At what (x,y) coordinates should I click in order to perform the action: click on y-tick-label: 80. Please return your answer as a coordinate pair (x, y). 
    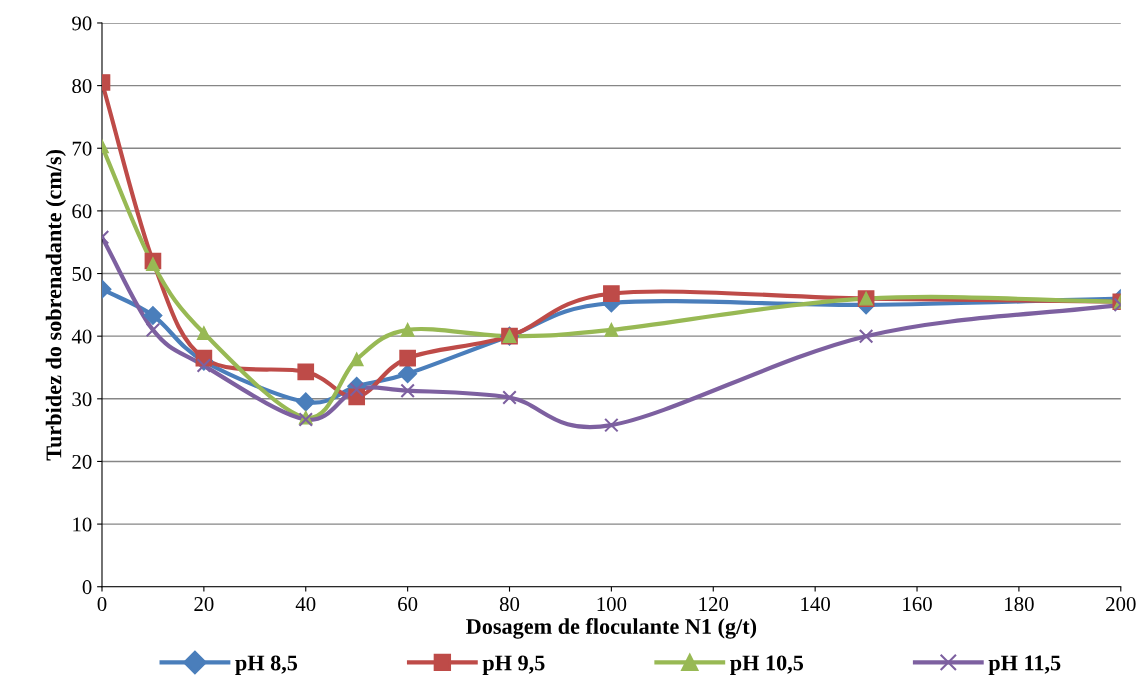
    Looking at the image, I should click on (82, 86).